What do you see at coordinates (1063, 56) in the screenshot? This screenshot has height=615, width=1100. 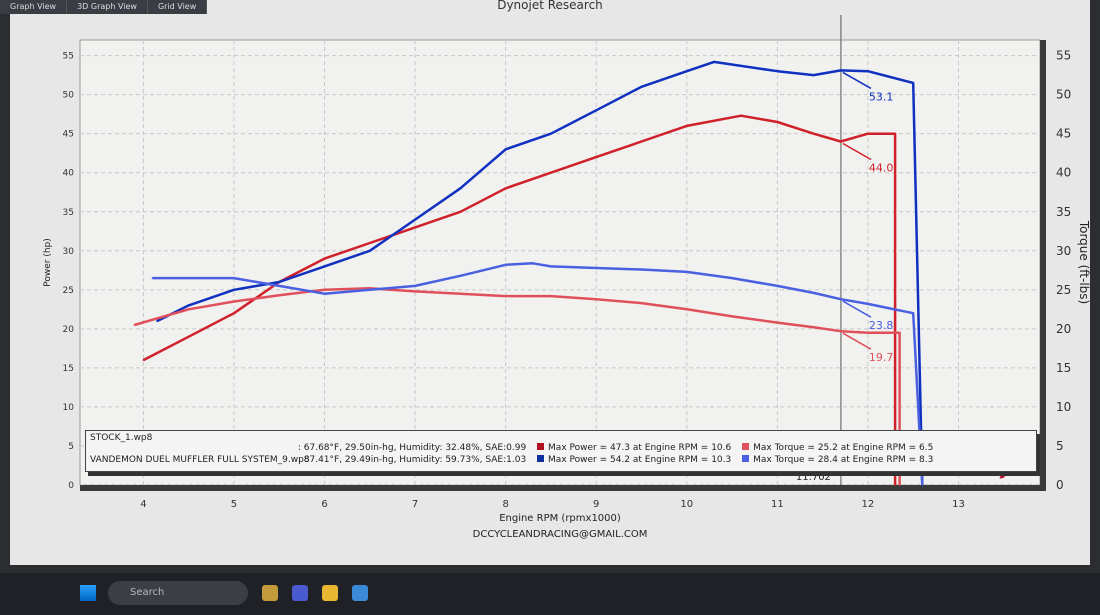 I see `y2-tick-label: 55` at bounding box center [1063, 56].